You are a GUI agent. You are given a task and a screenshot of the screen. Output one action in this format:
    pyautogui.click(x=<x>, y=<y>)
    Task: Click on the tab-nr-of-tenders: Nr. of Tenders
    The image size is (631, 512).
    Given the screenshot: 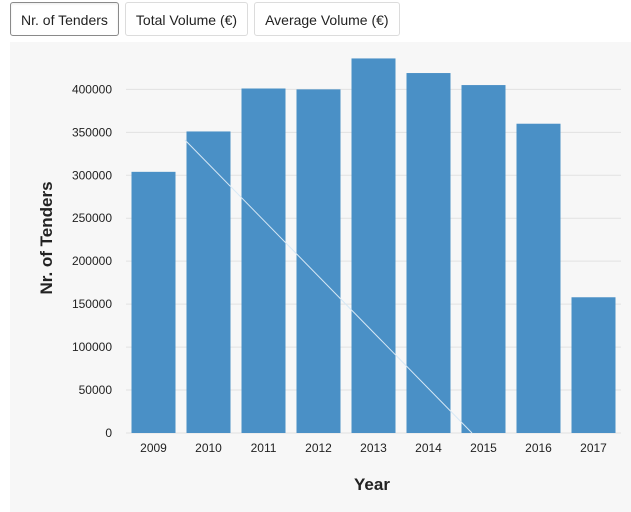 What is the action you would take?
    pyautogui.click(x=64, y=19)
    